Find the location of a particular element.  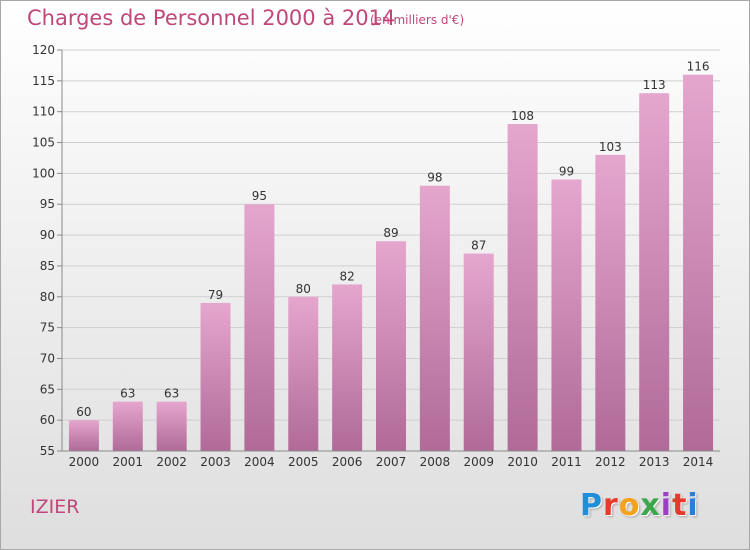

y-tick-label: 80 is located at coordinates (47, 297).